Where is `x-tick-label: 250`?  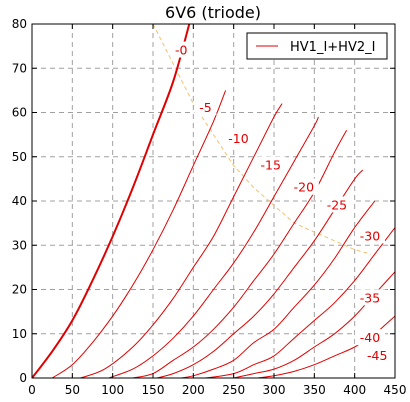
x-tick-label: 250 is located at coordinates (233, 390).